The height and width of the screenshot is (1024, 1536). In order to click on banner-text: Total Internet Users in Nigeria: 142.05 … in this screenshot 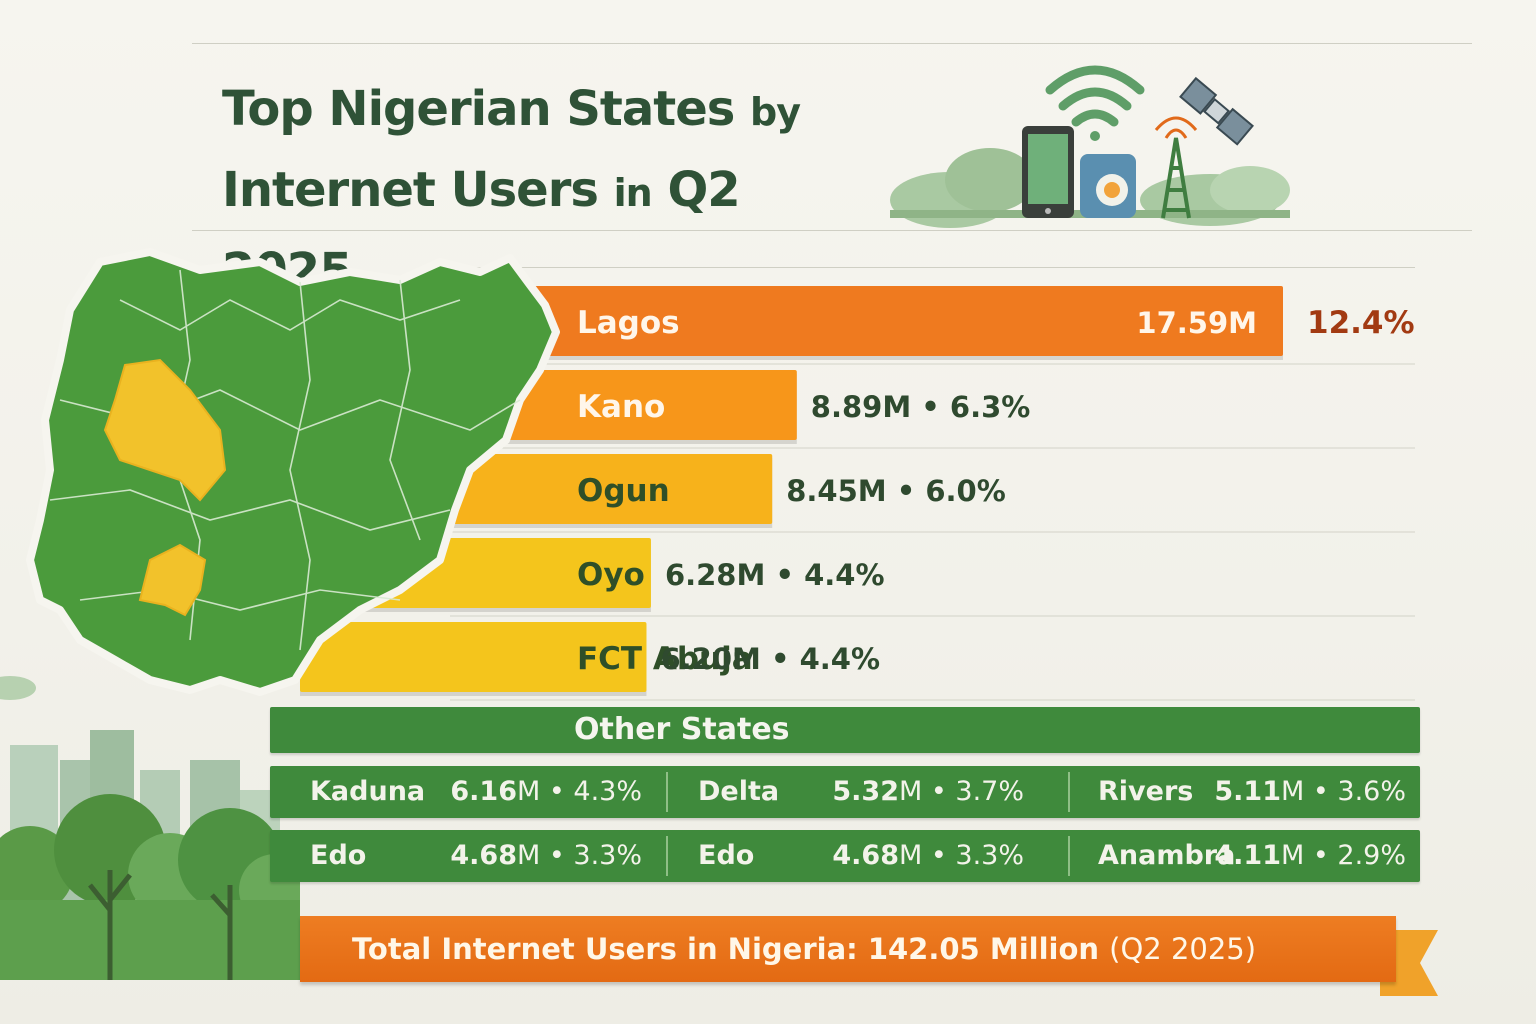, I will do `click(804, 949)`.